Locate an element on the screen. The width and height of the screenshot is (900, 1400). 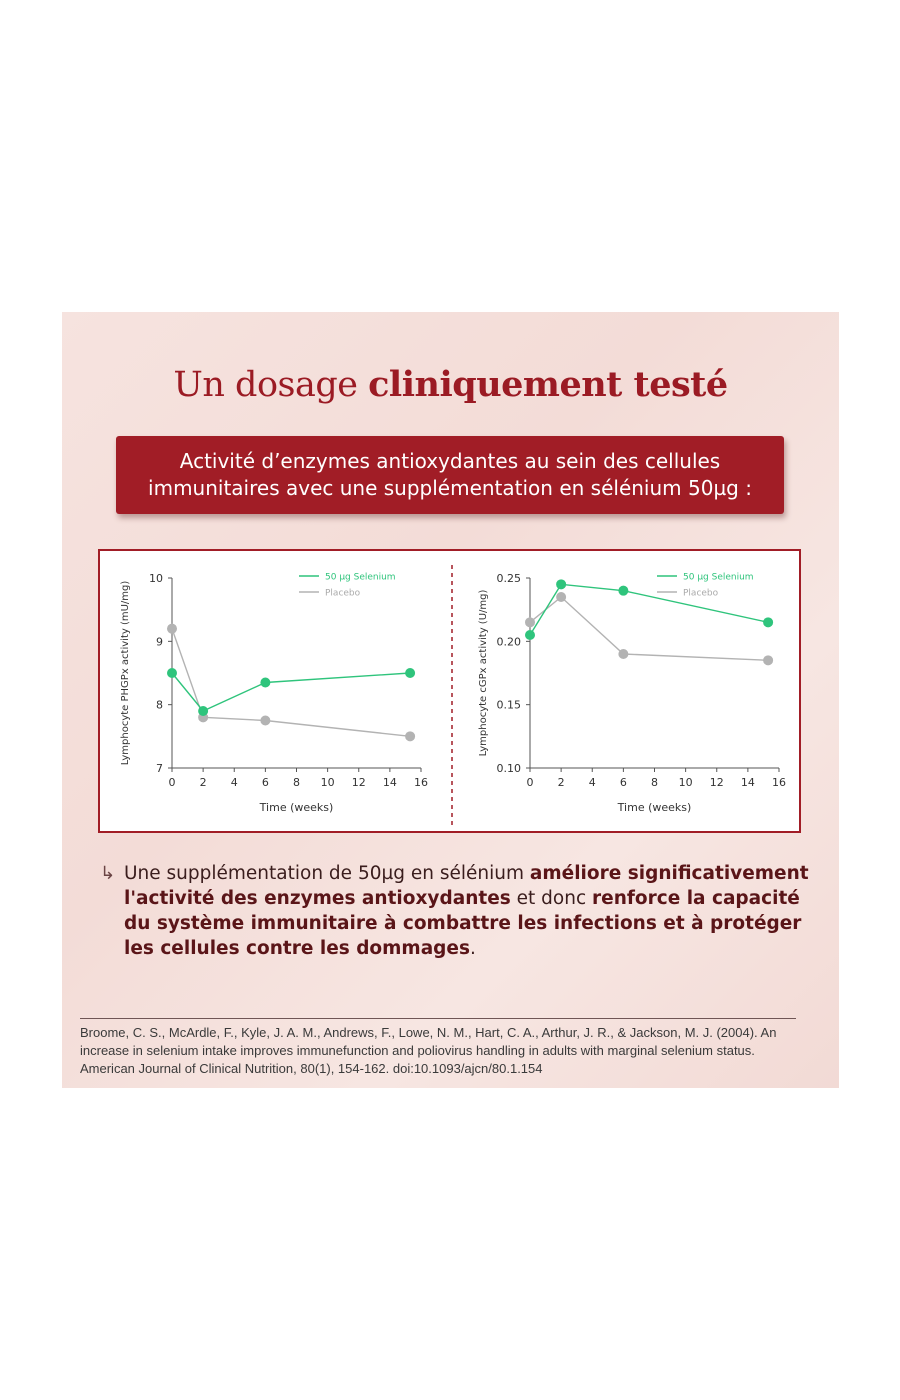
chart2-xtick-label: 0 is located at coordinates (530, 782).